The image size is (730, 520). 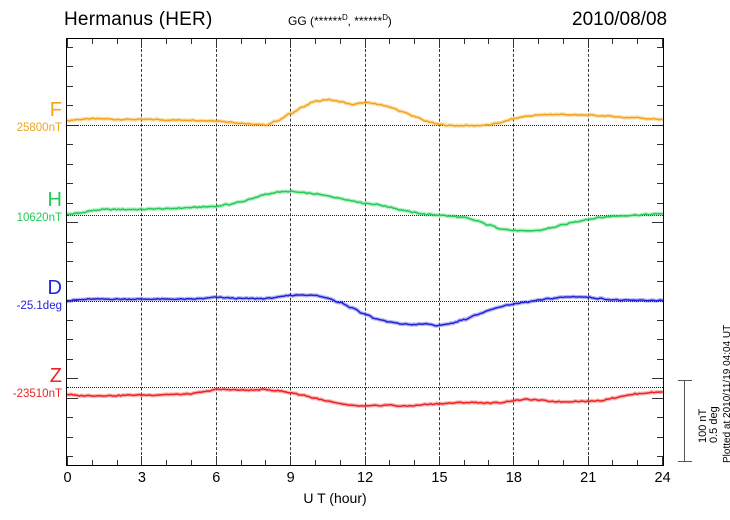 What do you see at coordinates (340, 20) in the screenshot?
I see `geographic-coordinates: GG (******D, ******D)` at bounding box center [340, 20].